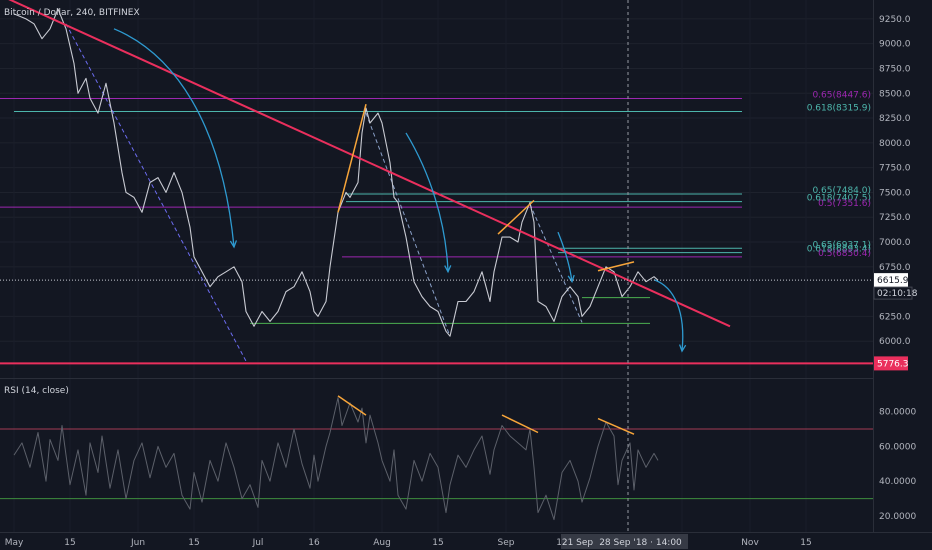  I want to click on price-tick-label: 7750.0, so click(895, 169).